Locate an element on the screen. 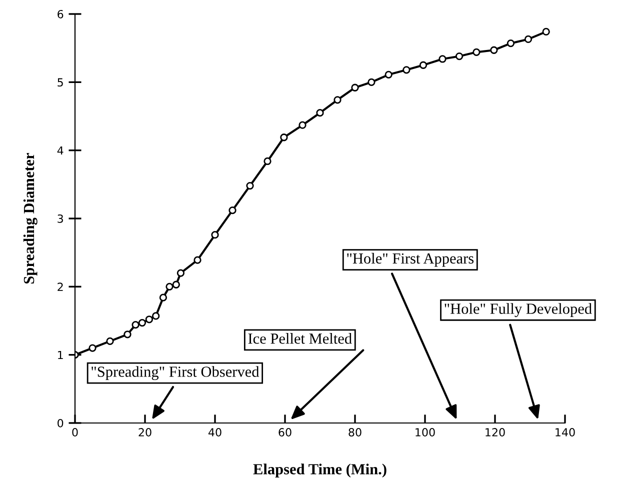  y-axis-title: Spreading Diameter is located at coordinates (30, 218).